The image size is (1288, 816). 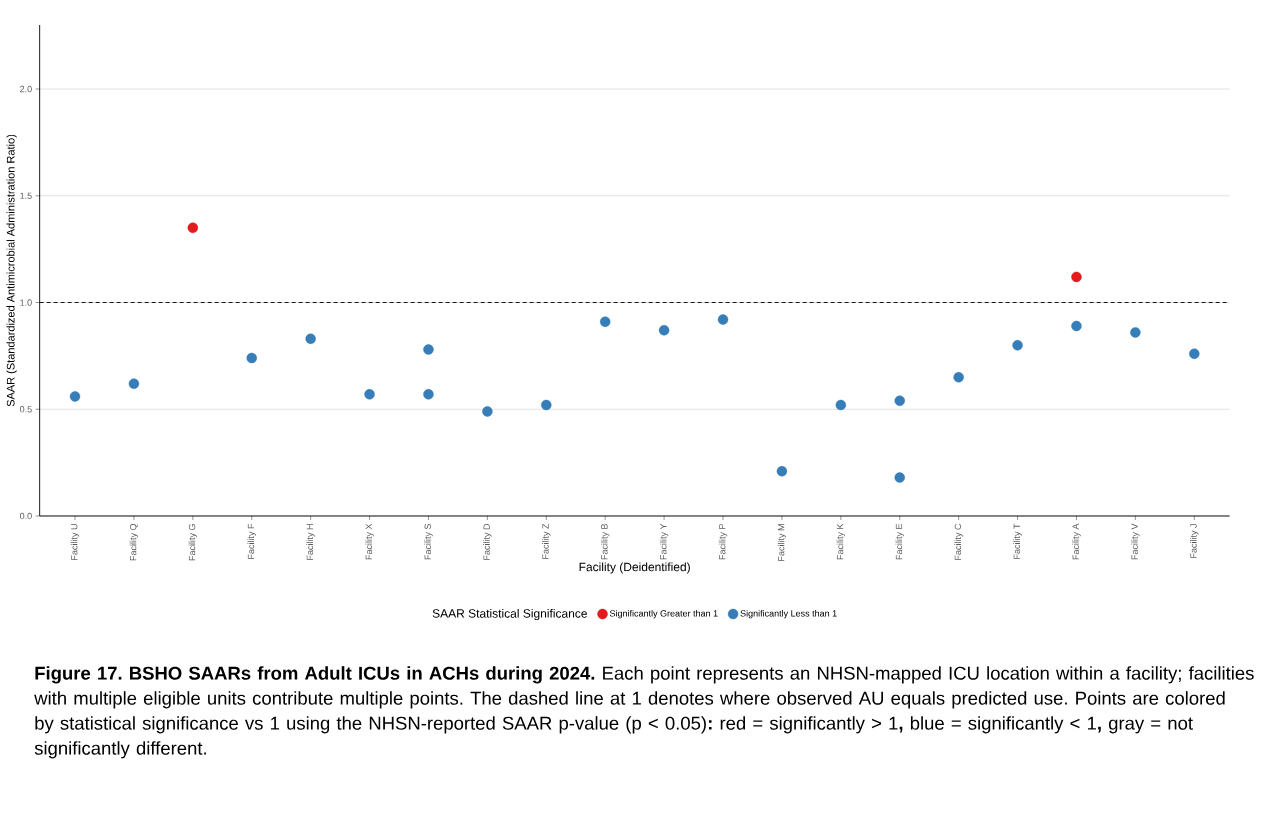 What do you see at coordinates (193, 542) in the screenshot?
I see `x-tick-label: Facility G` at bounding box center [193, 542].